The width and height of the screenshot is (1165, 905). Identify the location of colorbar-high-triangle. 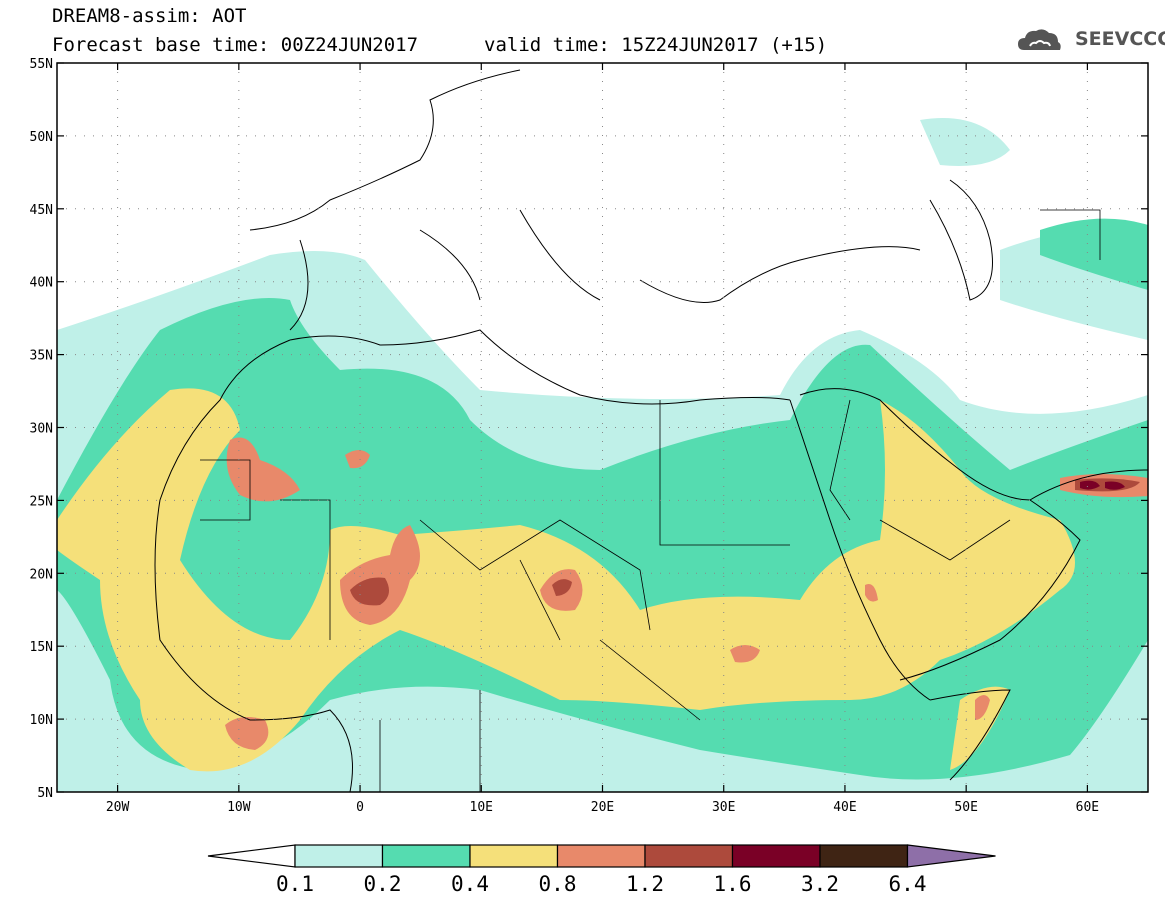
(951, 856).